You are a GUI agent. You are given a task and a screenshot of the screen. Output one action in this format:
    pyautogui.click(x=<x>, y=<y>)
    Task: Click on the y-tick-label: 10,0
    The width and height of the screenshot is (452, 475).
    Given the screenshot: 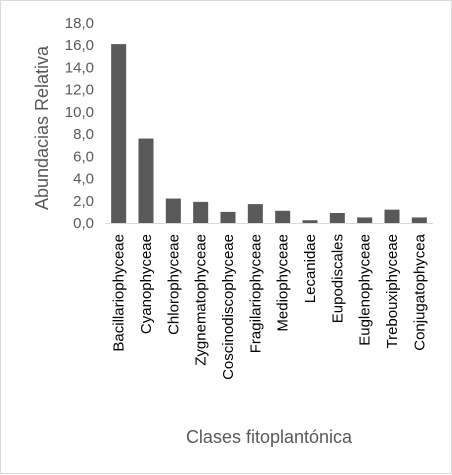 What is the action you would take?
    pyautogui.click(x=79, y=112)
    